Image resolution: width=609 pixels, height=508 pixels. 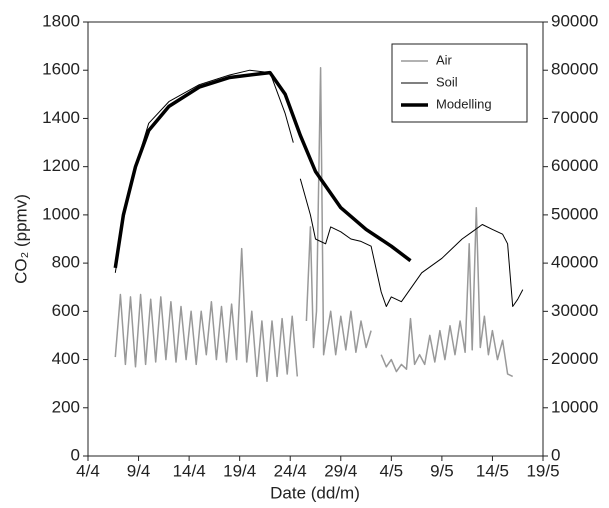 I want to click on legend-label: Modelling, so click(x=464, y=103).